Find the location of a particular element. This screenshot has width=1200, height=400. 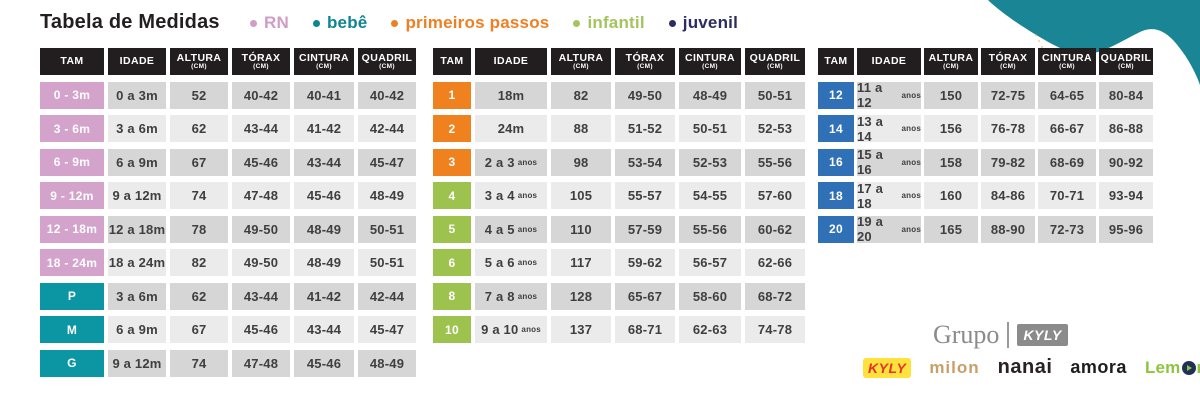

torax-cell: 76-78 is located at coordinates (1008, 128).